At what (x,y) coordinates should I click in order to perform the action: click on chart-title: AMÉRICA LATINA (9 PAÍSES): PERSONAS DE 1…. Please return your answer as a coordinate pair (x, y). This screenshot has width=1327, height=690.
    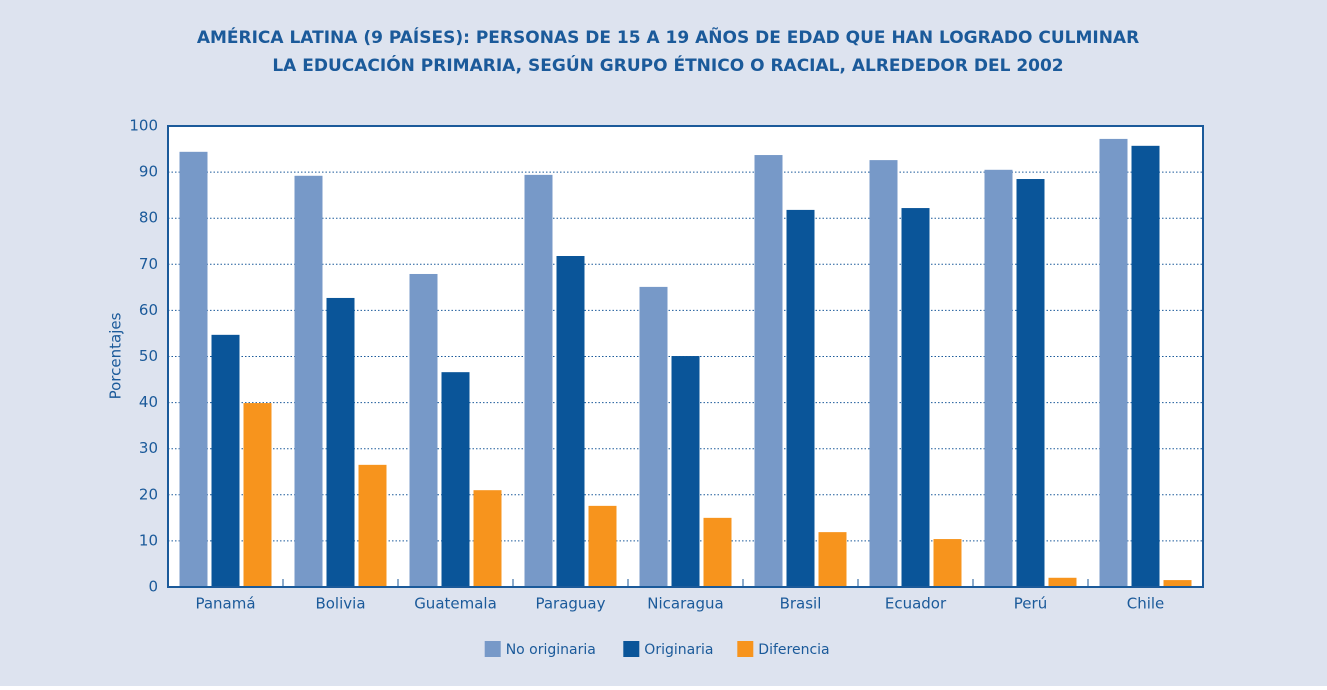
    Looking at the image, I should click on (668, 36).